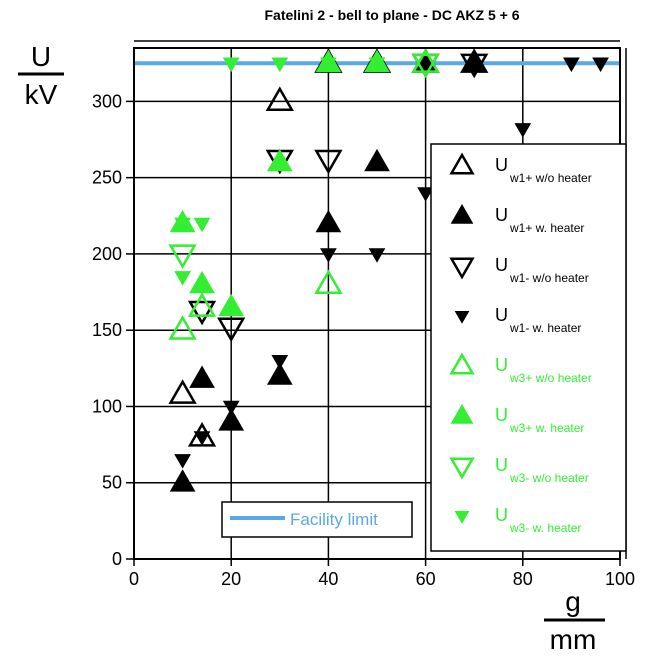 This screenshot has width=651, height=657. I want to click on legend-label-sub: w1- w/o heater, so click(549, 278).